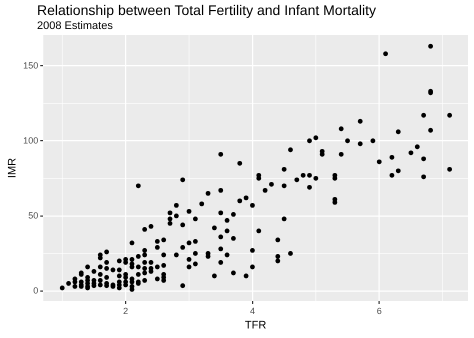 The width and height of the screenshot is (474, 338). Describe the element at coordinates (35, 290) in the screenshot. I see `y-tick-label: 0` at that location.